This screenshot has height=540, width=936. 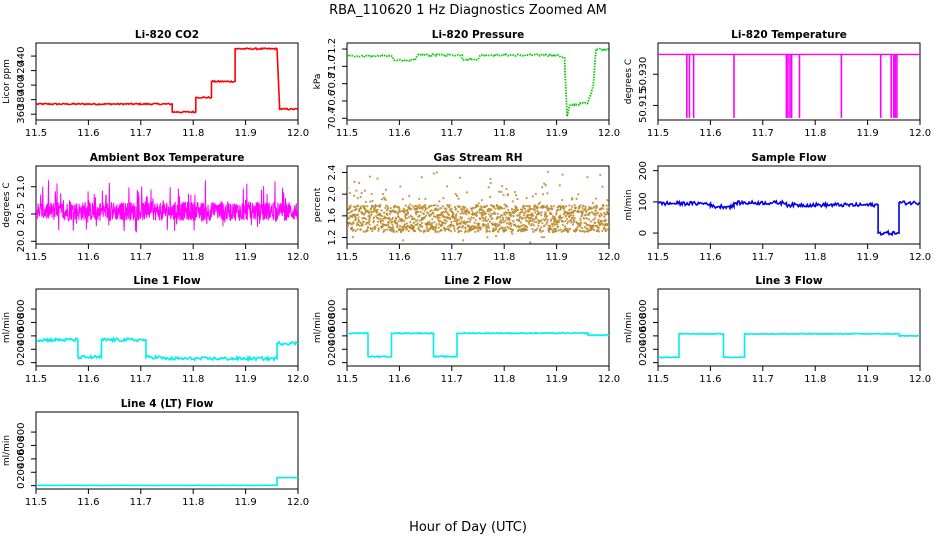 What do you see at coordinates (88, 133) in the screenshot?
I see `x-tick-label: 11.6` at bounding box center [88, 133].